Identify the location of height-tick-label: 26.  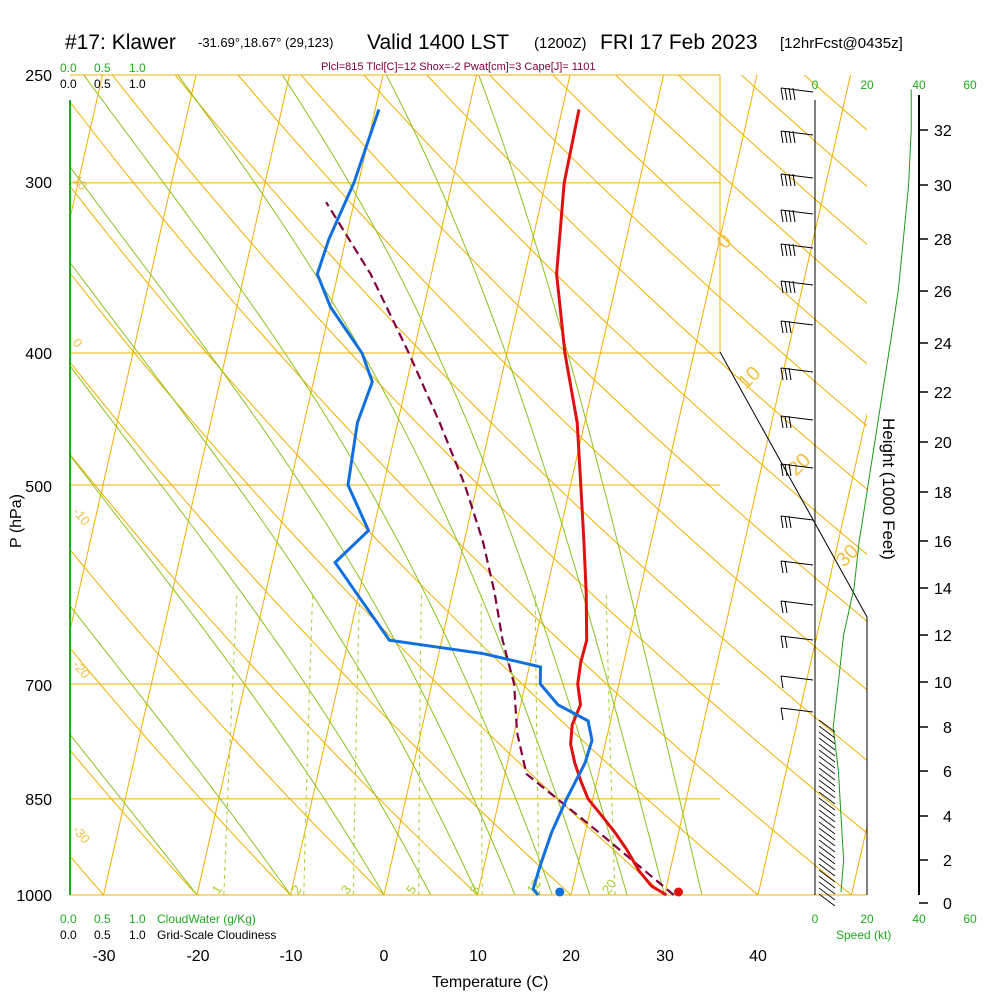
(943, 292).